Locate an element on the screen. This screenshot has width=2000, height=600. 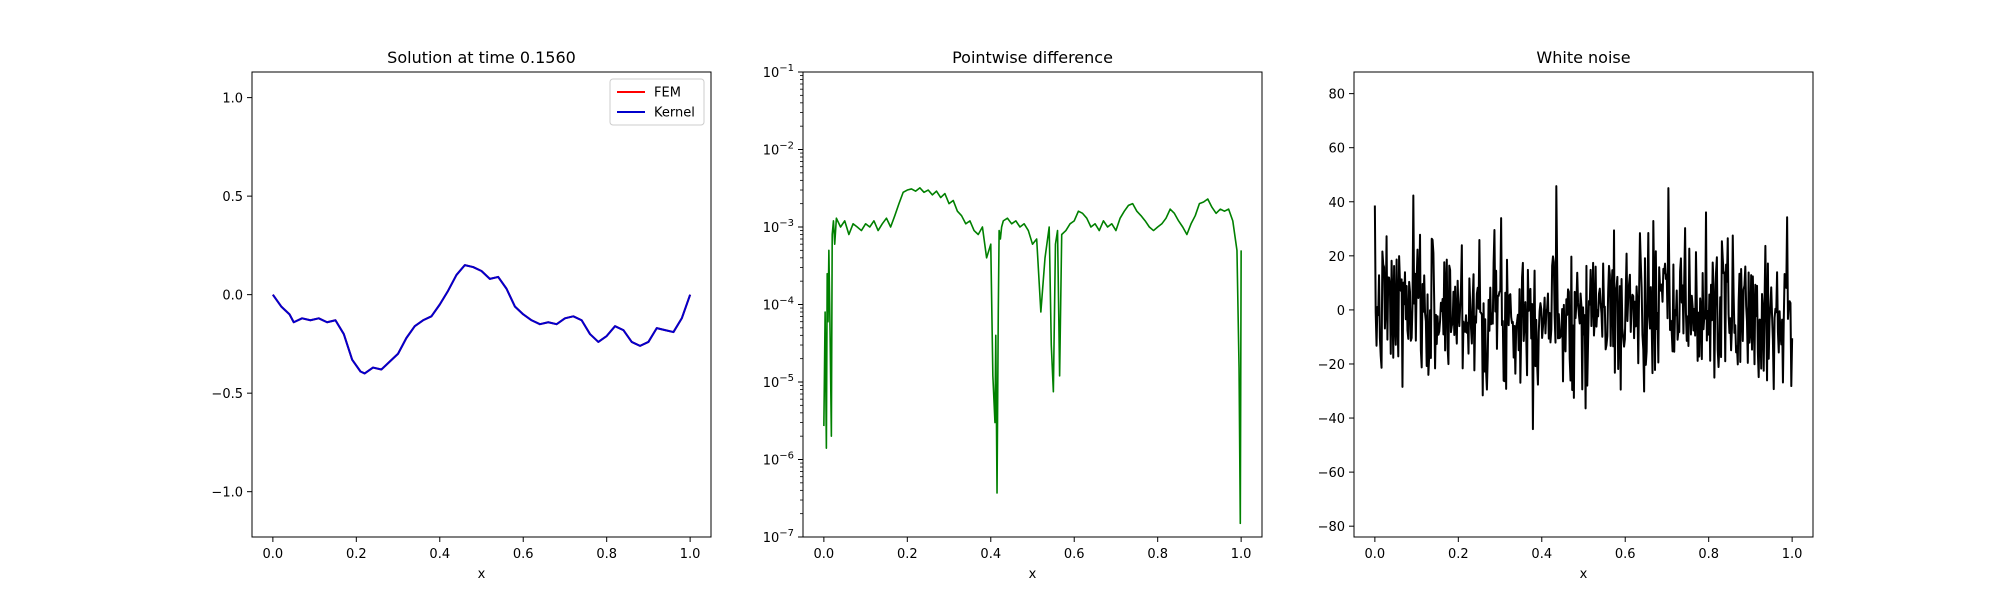
y-tick-label: −60 is located at coordinates (1331, 473).